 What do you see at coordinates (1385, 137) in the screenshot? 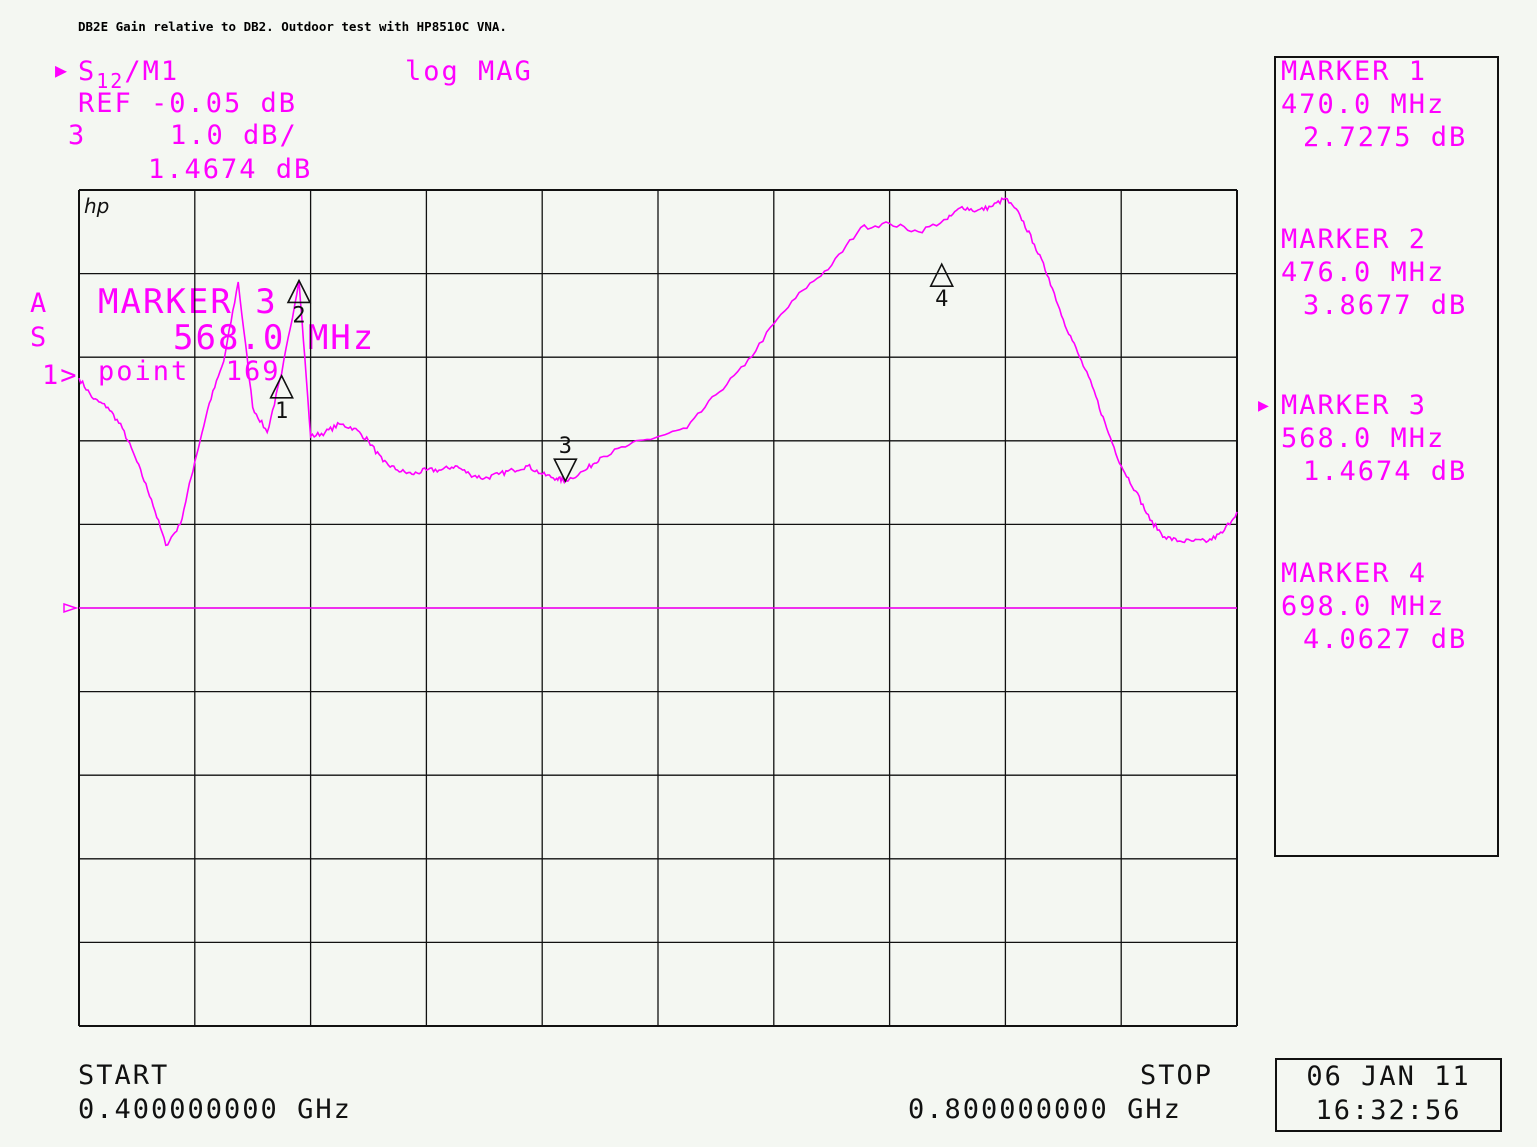
I see `marker-1-value: 2.7275 dB` at bounding box center [1385, 137].